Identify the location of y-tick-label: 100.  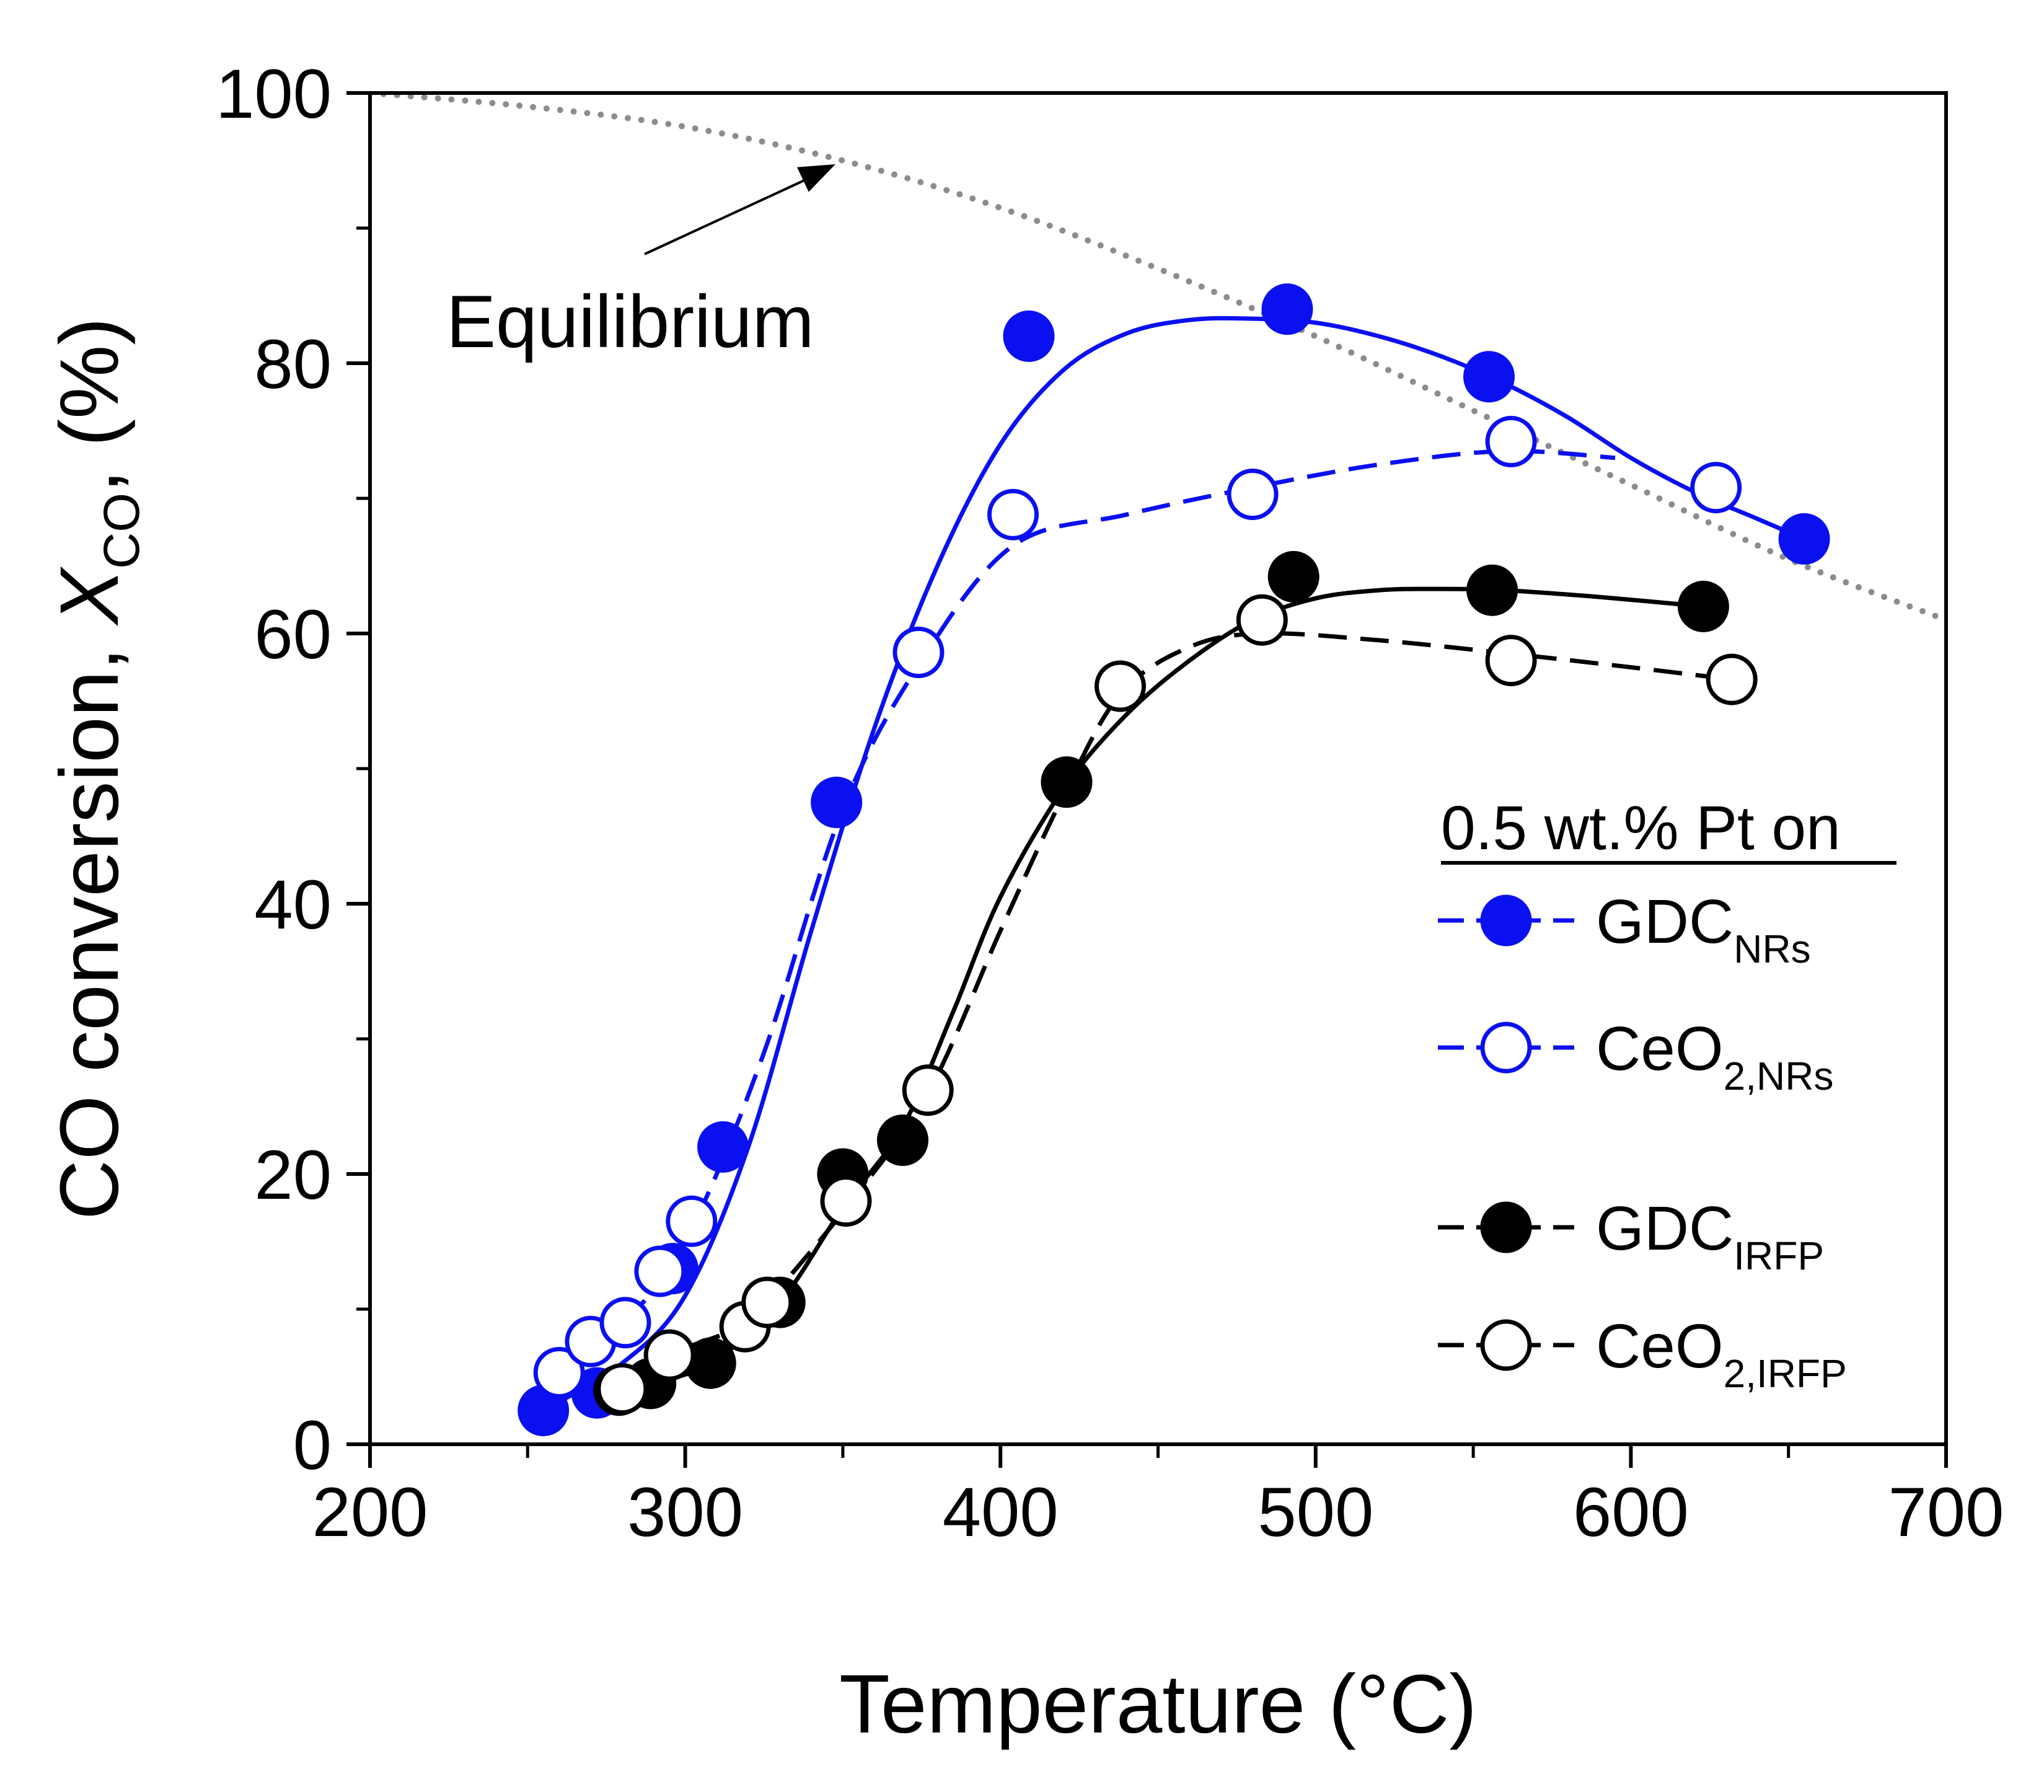
(274, 94).